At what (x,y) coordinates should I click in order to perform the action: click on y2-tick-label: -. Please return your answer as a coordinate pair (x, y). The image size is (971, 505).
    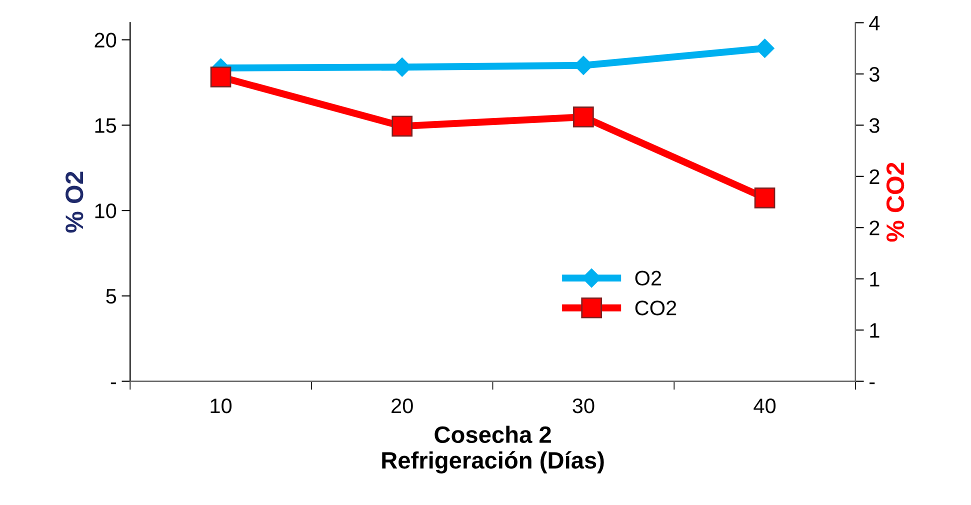
    Looking at the image, I should click on (872, 383).